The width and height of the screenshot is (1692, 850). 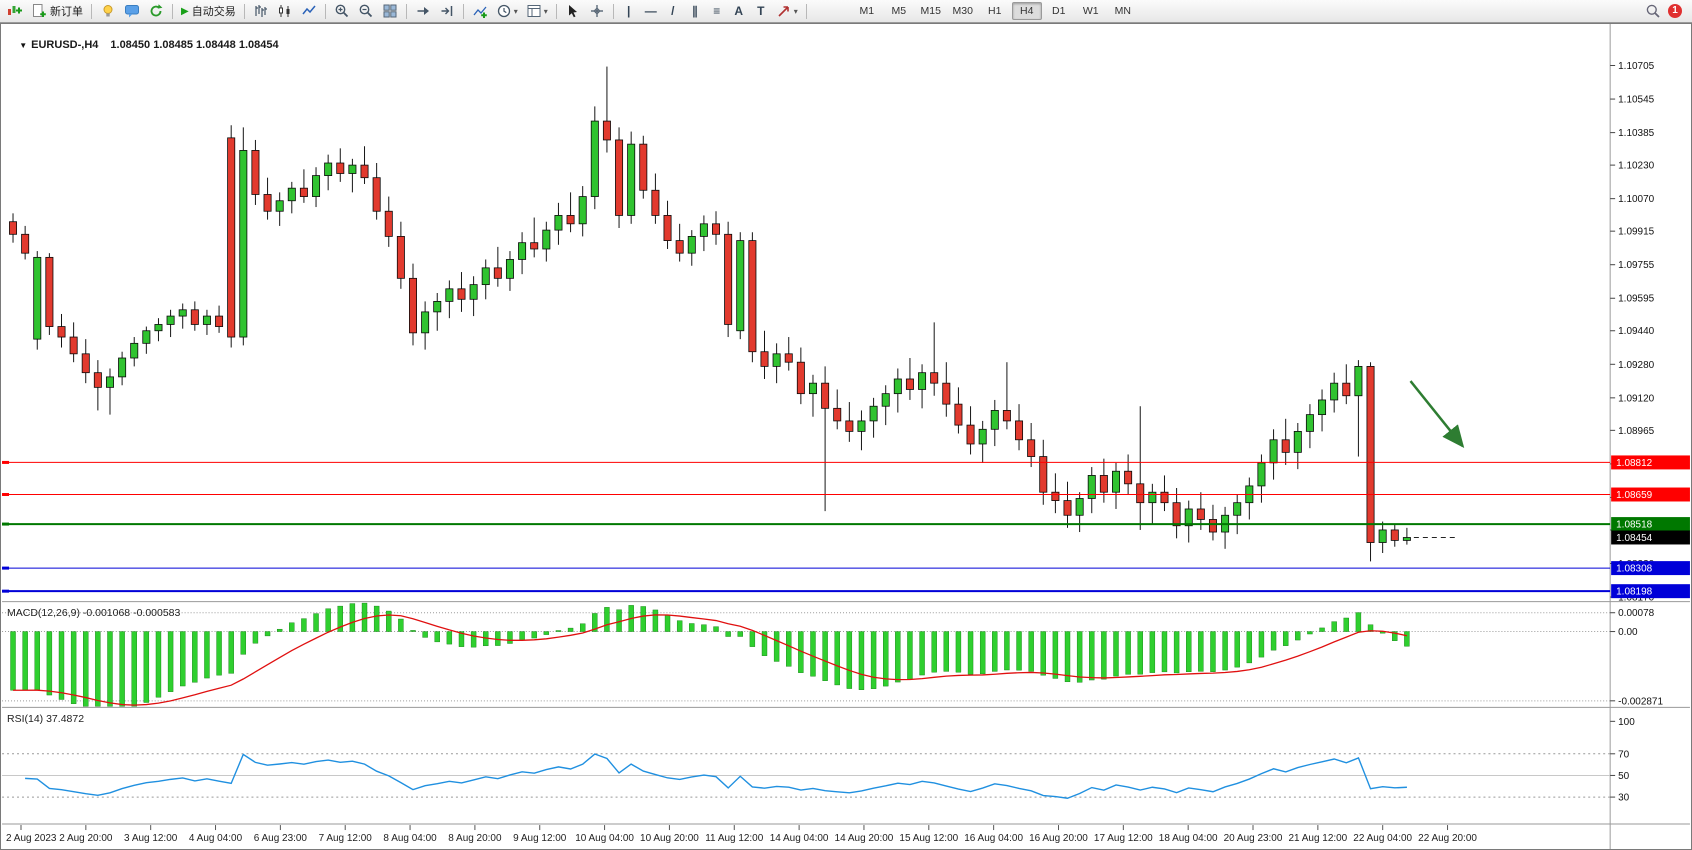 I want to click on zoom-out-button, so click(x=366, y=11).